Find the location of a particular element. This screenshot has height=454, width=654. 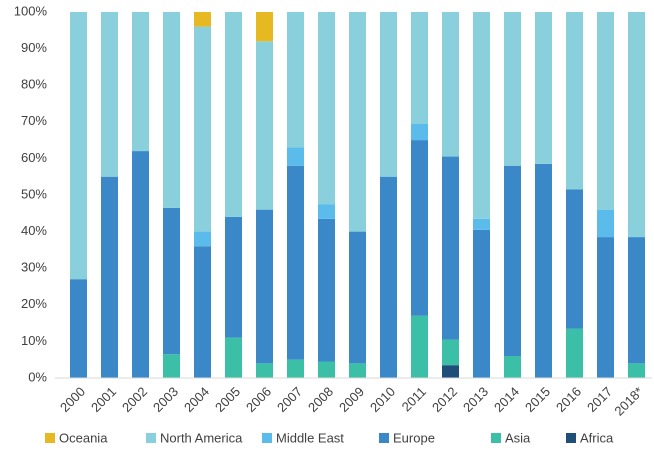

legend-label: Asia is located at coordinates (518, 437).